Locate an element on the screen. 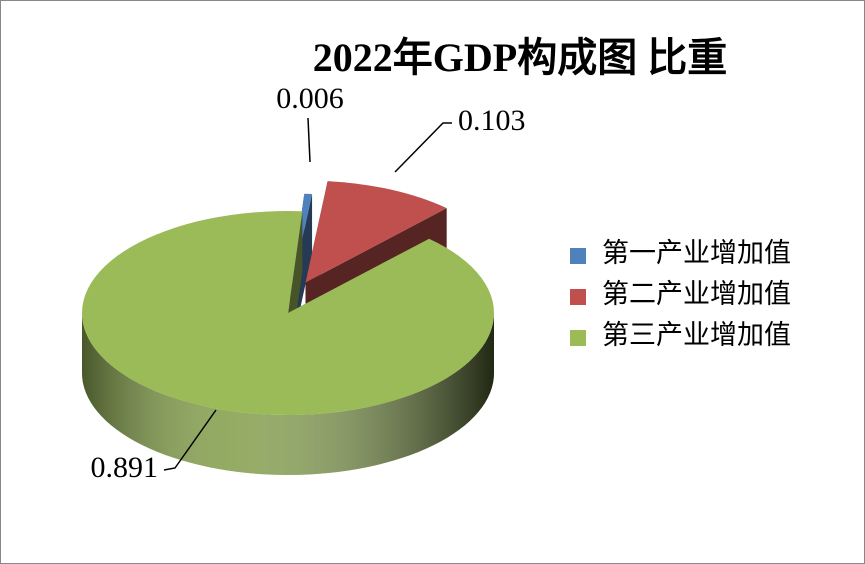 The width and height of the screenshot is (865, 564). data-label: 0.103 is located at coordinates (492, 120).